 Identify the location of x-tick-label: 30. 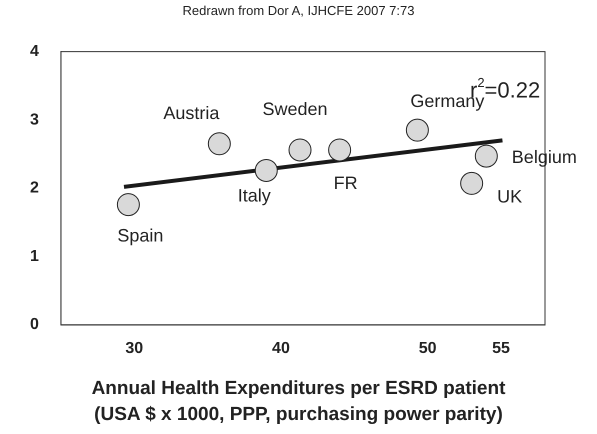
(134, 348).